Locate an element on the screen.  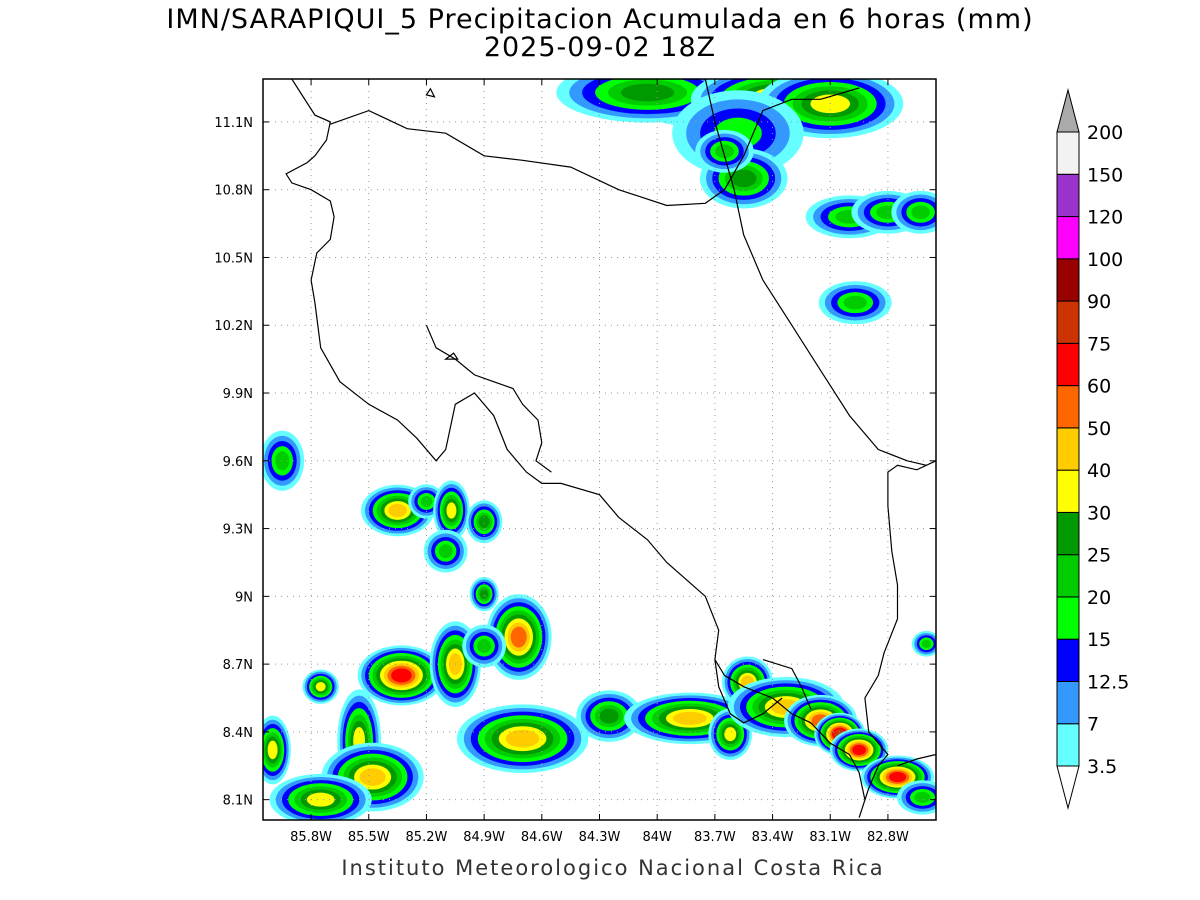
colorbar-label: 7 is located at coordinates (1093, 725).